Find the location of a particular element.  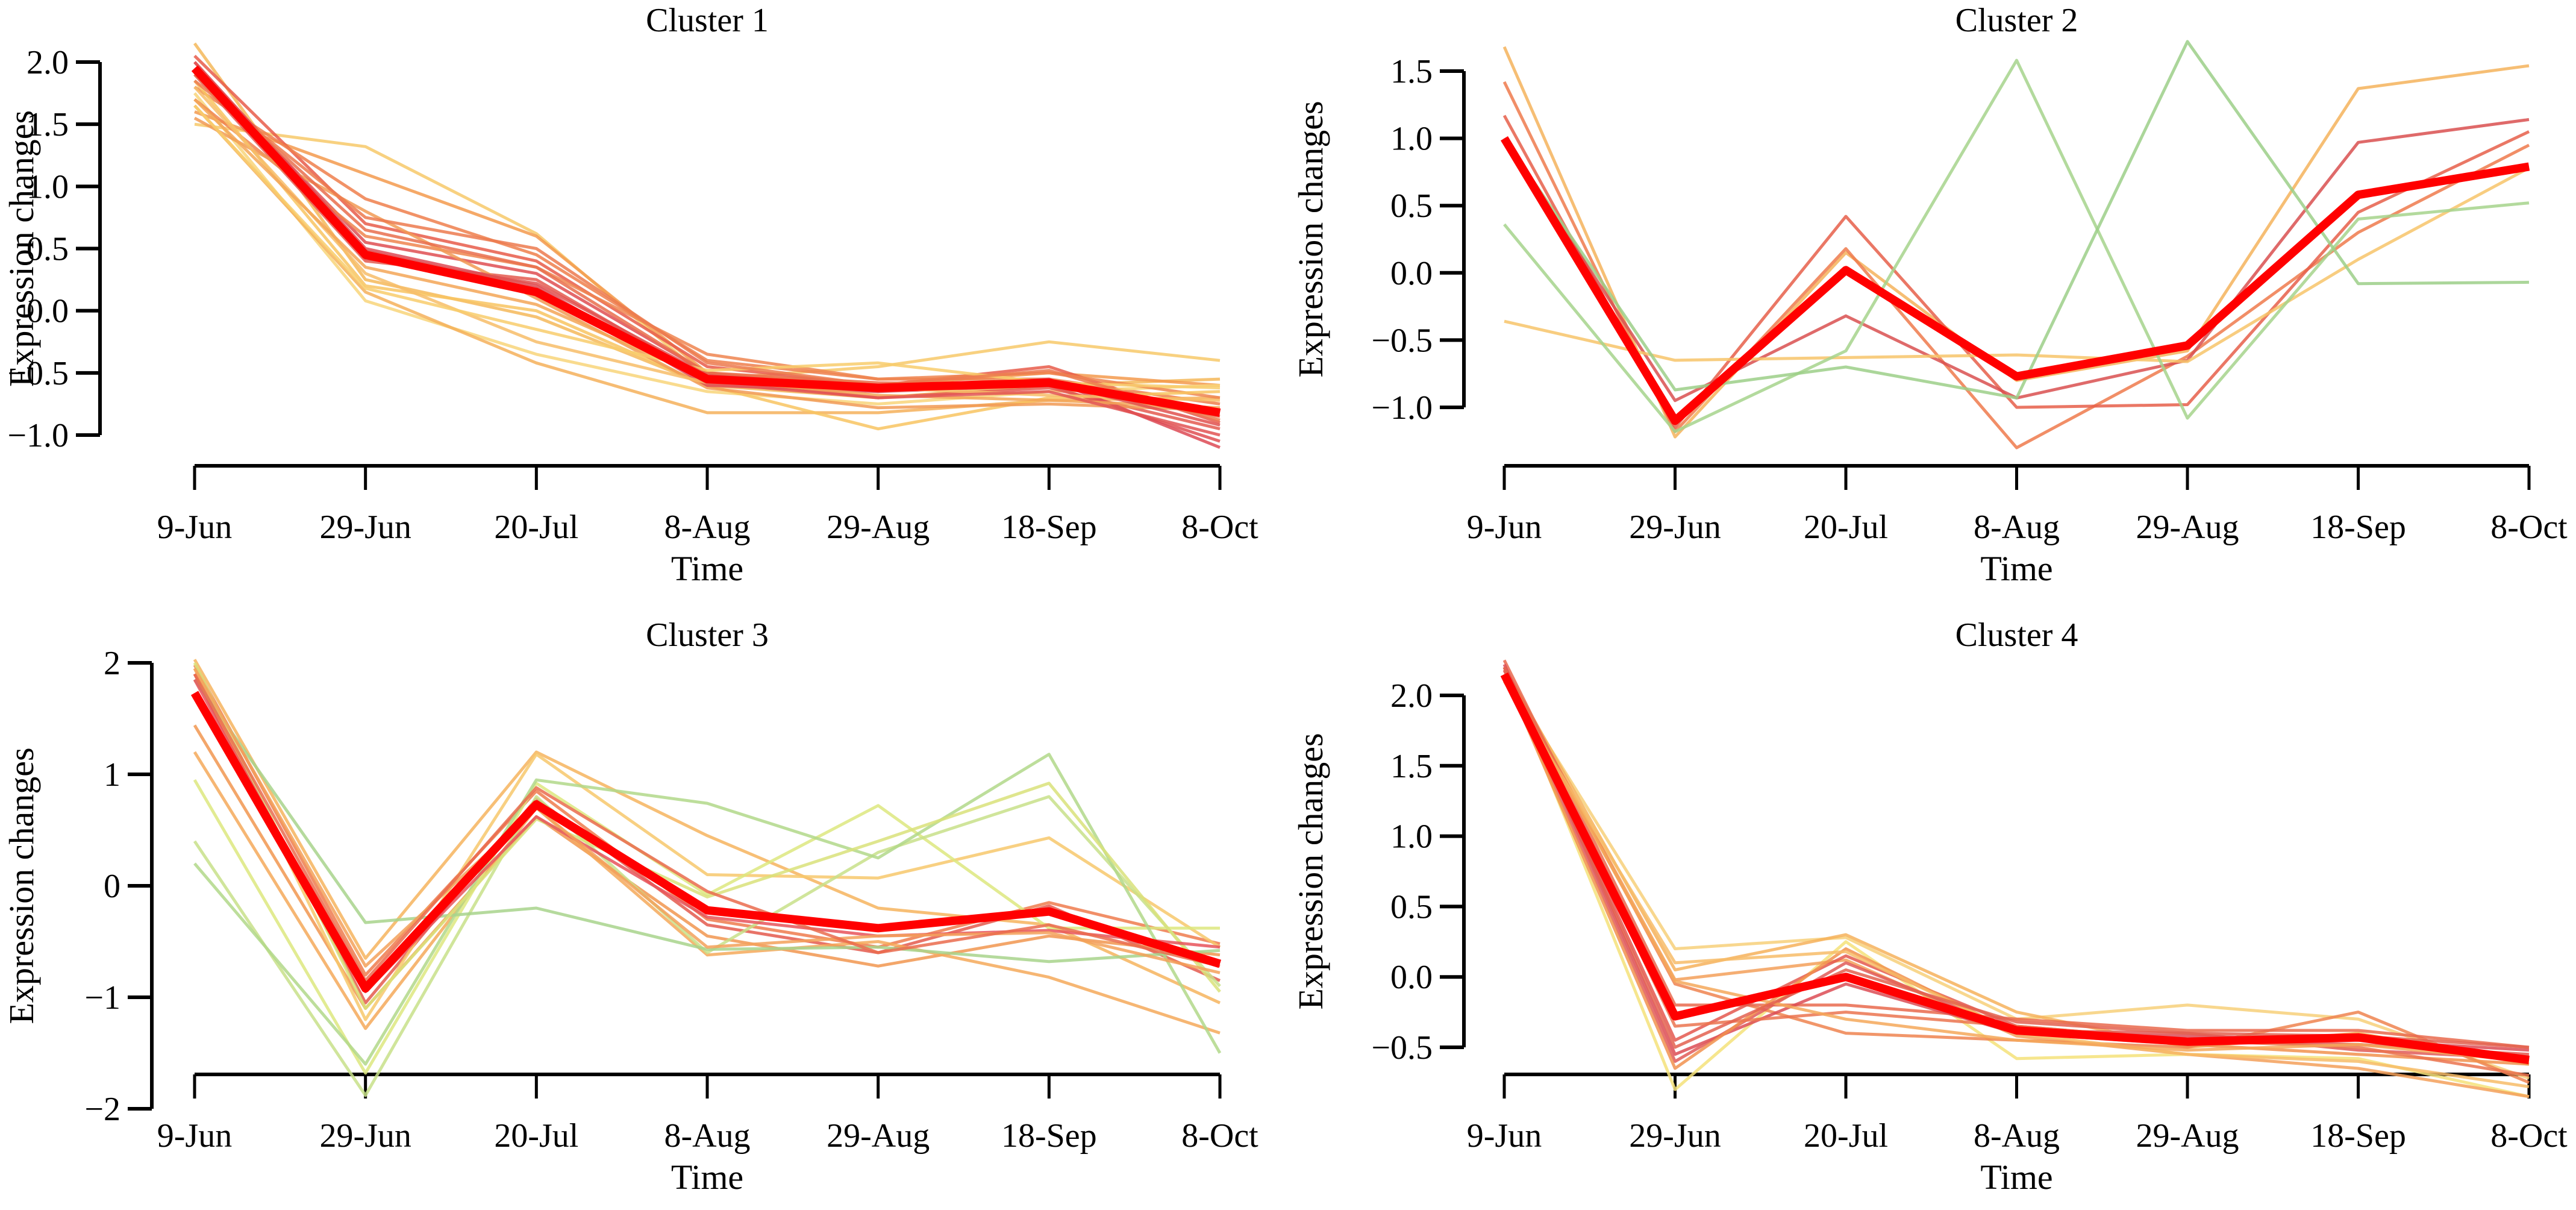

y-tick-label: −2 is located at coordinates (102, 1110).